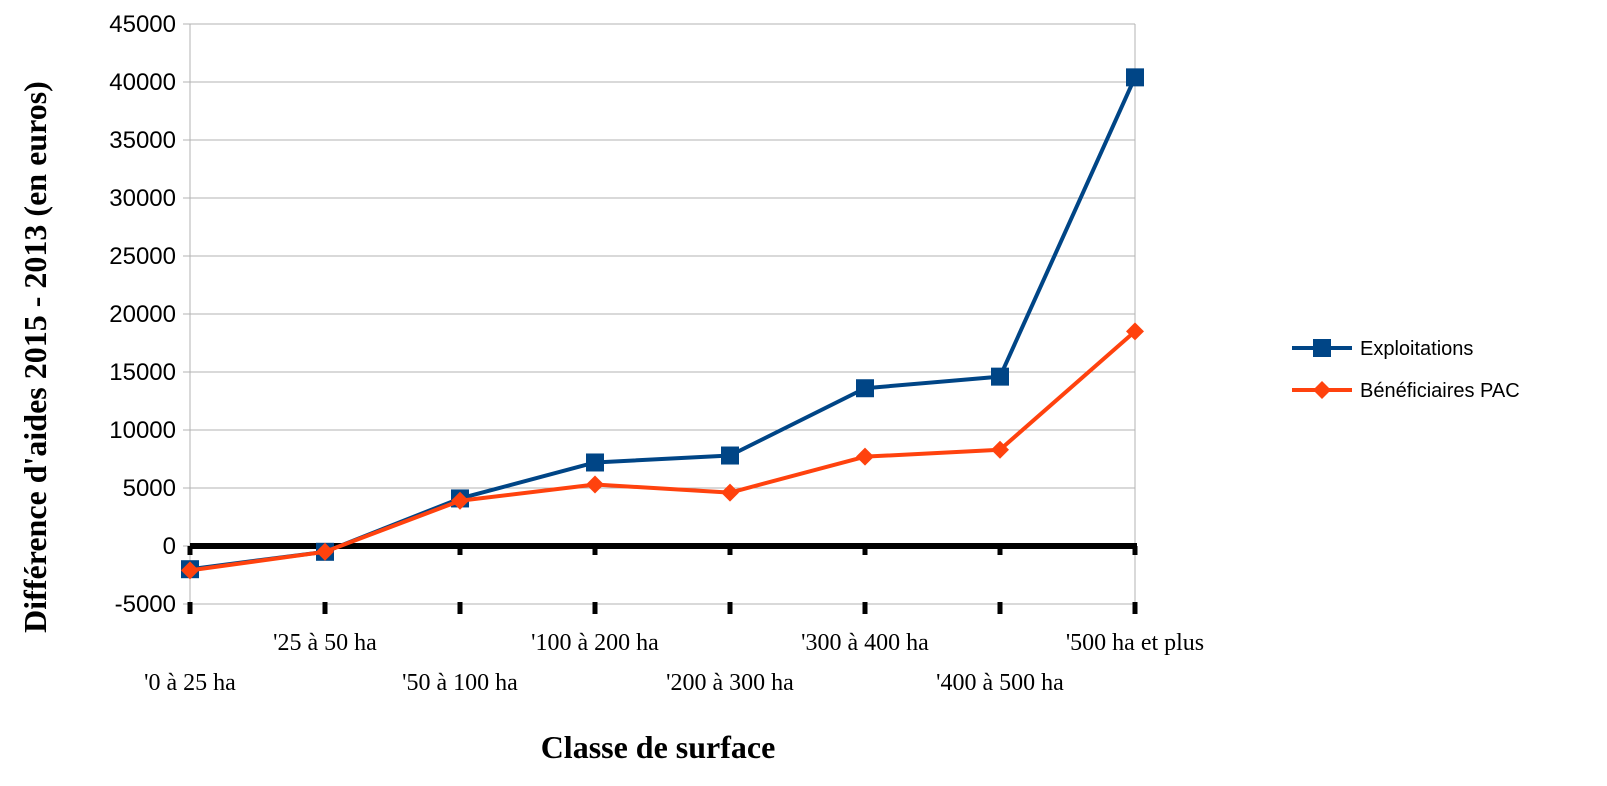 This screenshot has width=1607, height=786. I want to click on x-tick-label: '400 à 500 ha, so click(1000, 683).